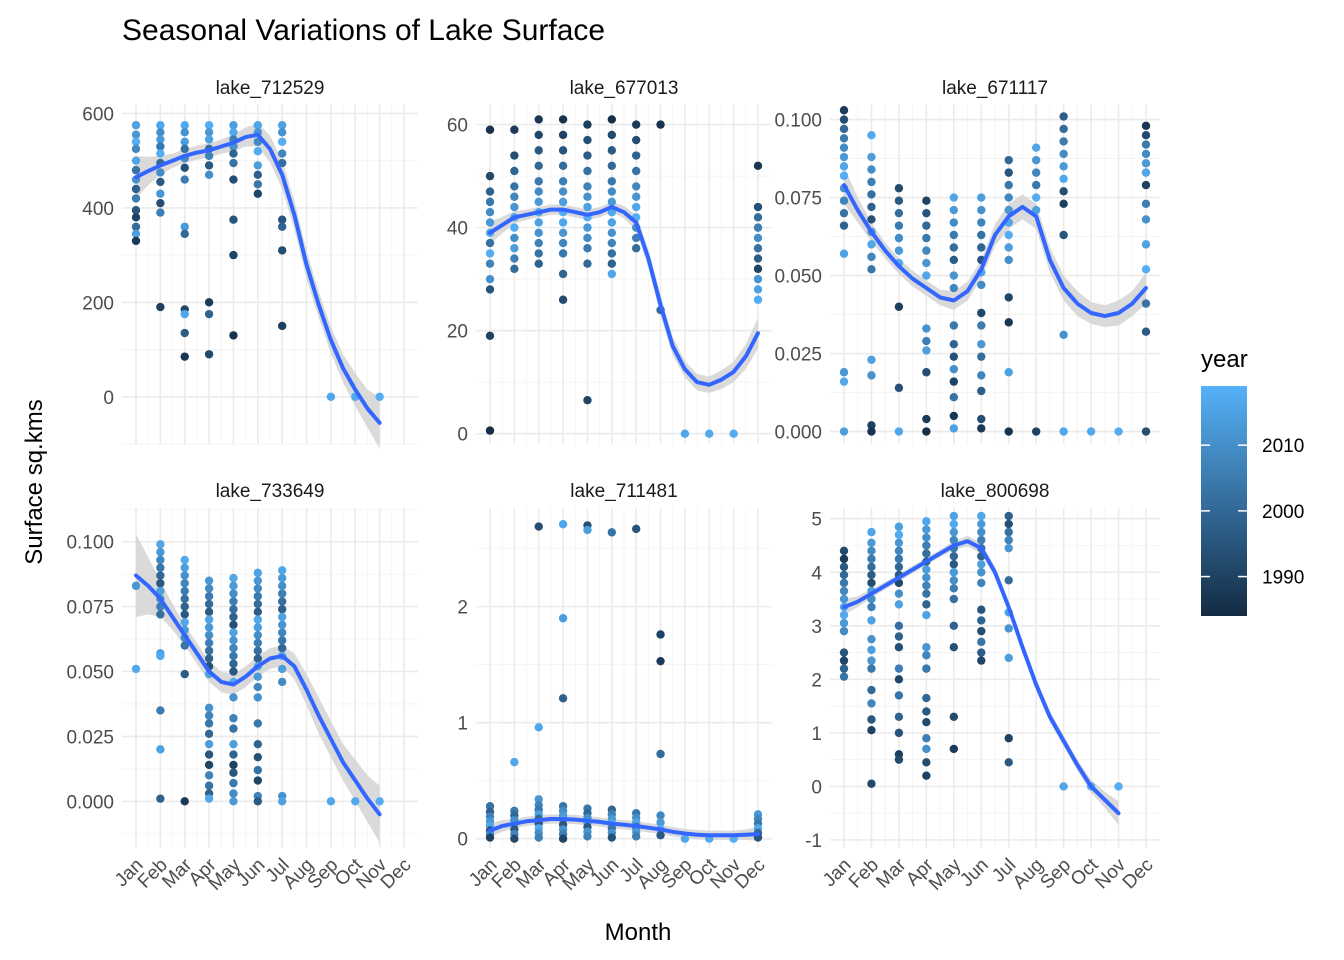 This screenshot has width=1344, height=960. I want to click on legend-break-label: 1990, so click(1283, 578).